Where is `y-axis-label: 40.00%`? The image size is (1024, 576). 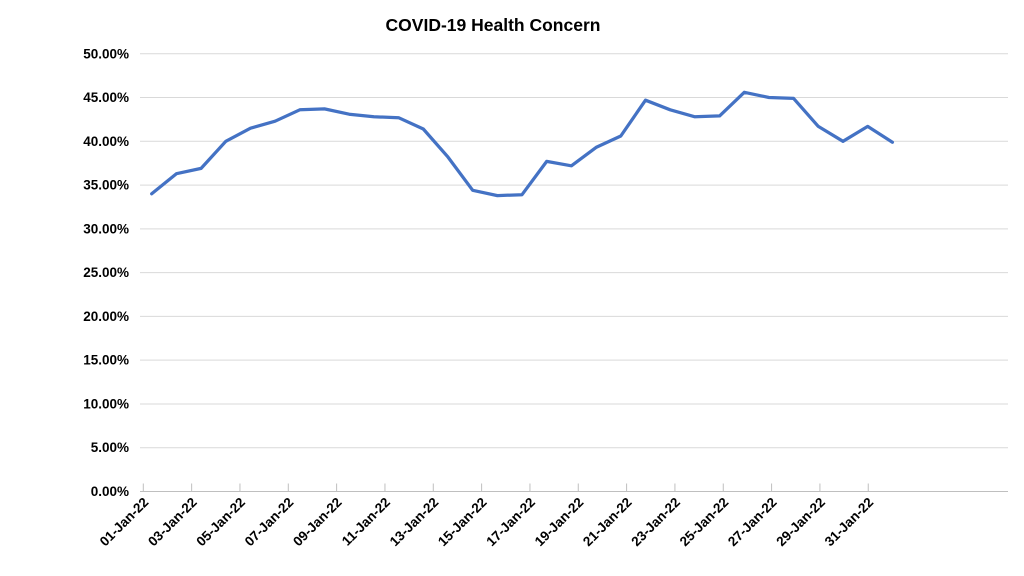 y-axis-label: 40.00% is located at coordinates (106, 141).